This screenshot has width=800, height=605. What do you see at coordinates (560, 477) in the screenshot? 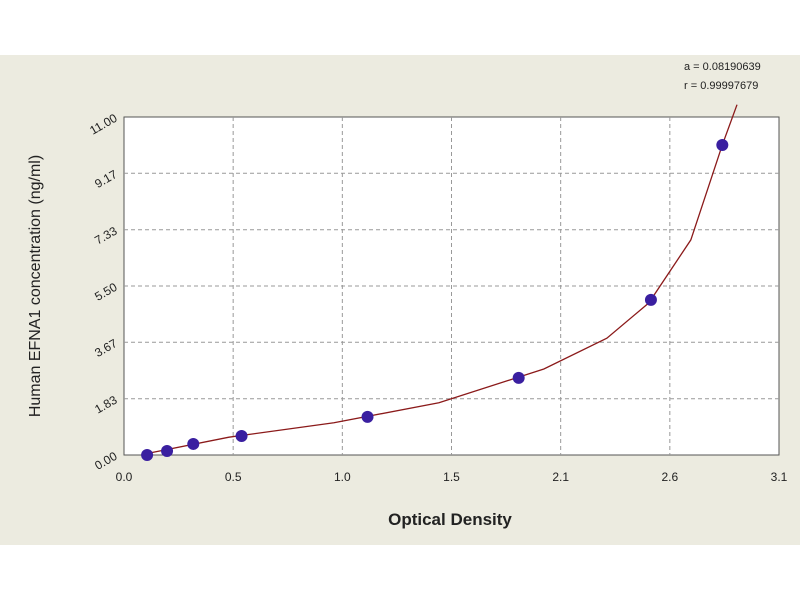
I see `x-tick-label: 2.1` at bounding box center [560, 477].